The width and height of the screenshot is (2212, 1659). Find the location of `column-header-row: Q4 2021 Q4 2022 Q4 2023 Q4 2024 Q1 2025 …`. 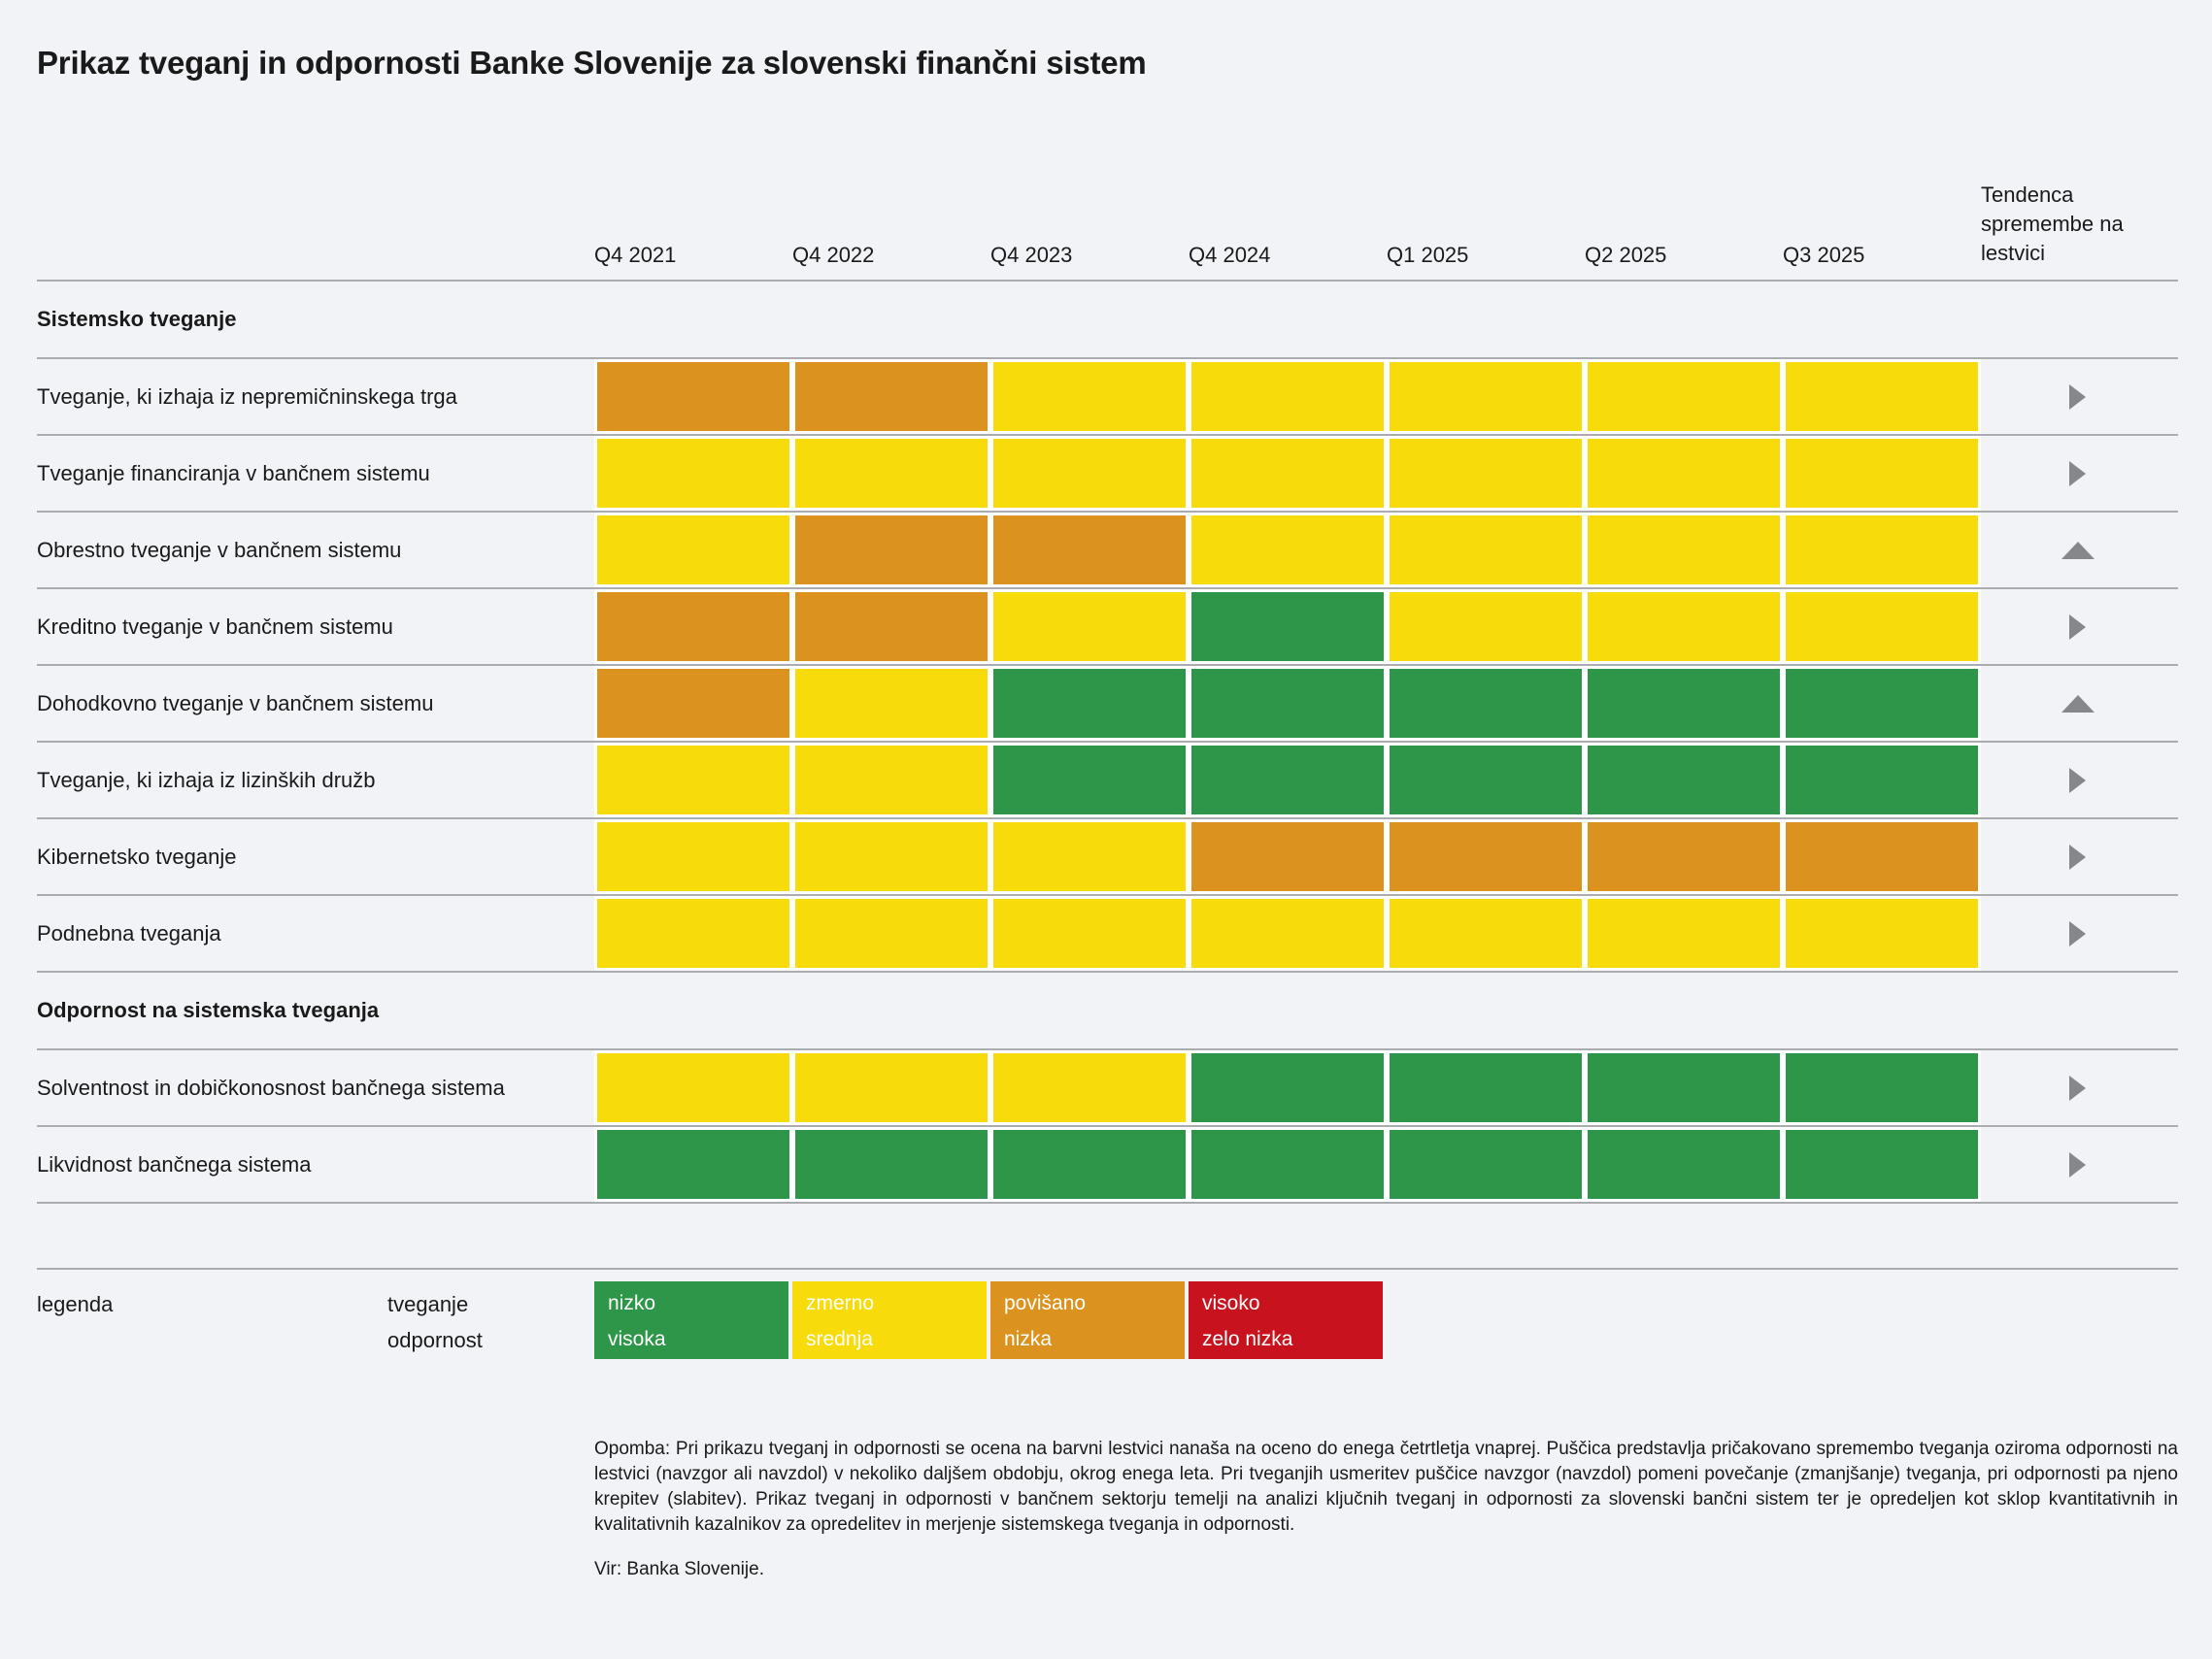

column-header-row: Q4 2021 Q4 2022 Q4 2023 Q4 2024 Q1 2025 … is located at coordinates (1107, 182).